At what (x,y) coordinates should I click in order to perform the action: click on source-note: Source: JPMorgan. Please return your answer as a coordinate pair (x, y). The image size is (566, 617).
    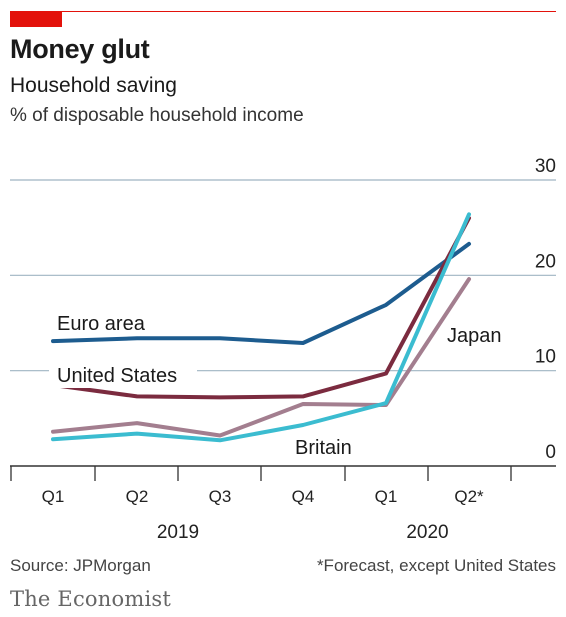
    Looking at the image, I should click on (80, 565).